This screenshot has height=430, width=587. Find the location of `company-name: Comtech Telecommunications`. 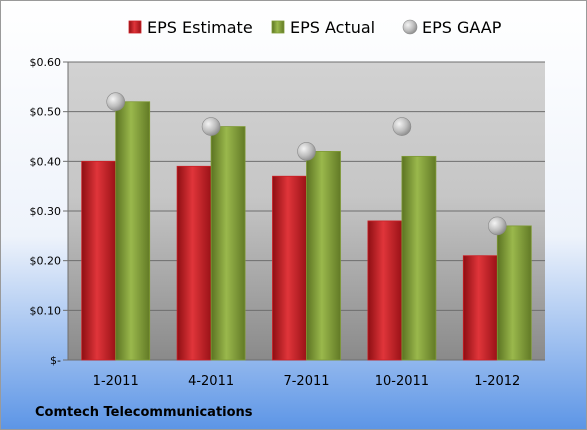

company-name: Comtech Telecommunications is located at coordinates (144, 412).